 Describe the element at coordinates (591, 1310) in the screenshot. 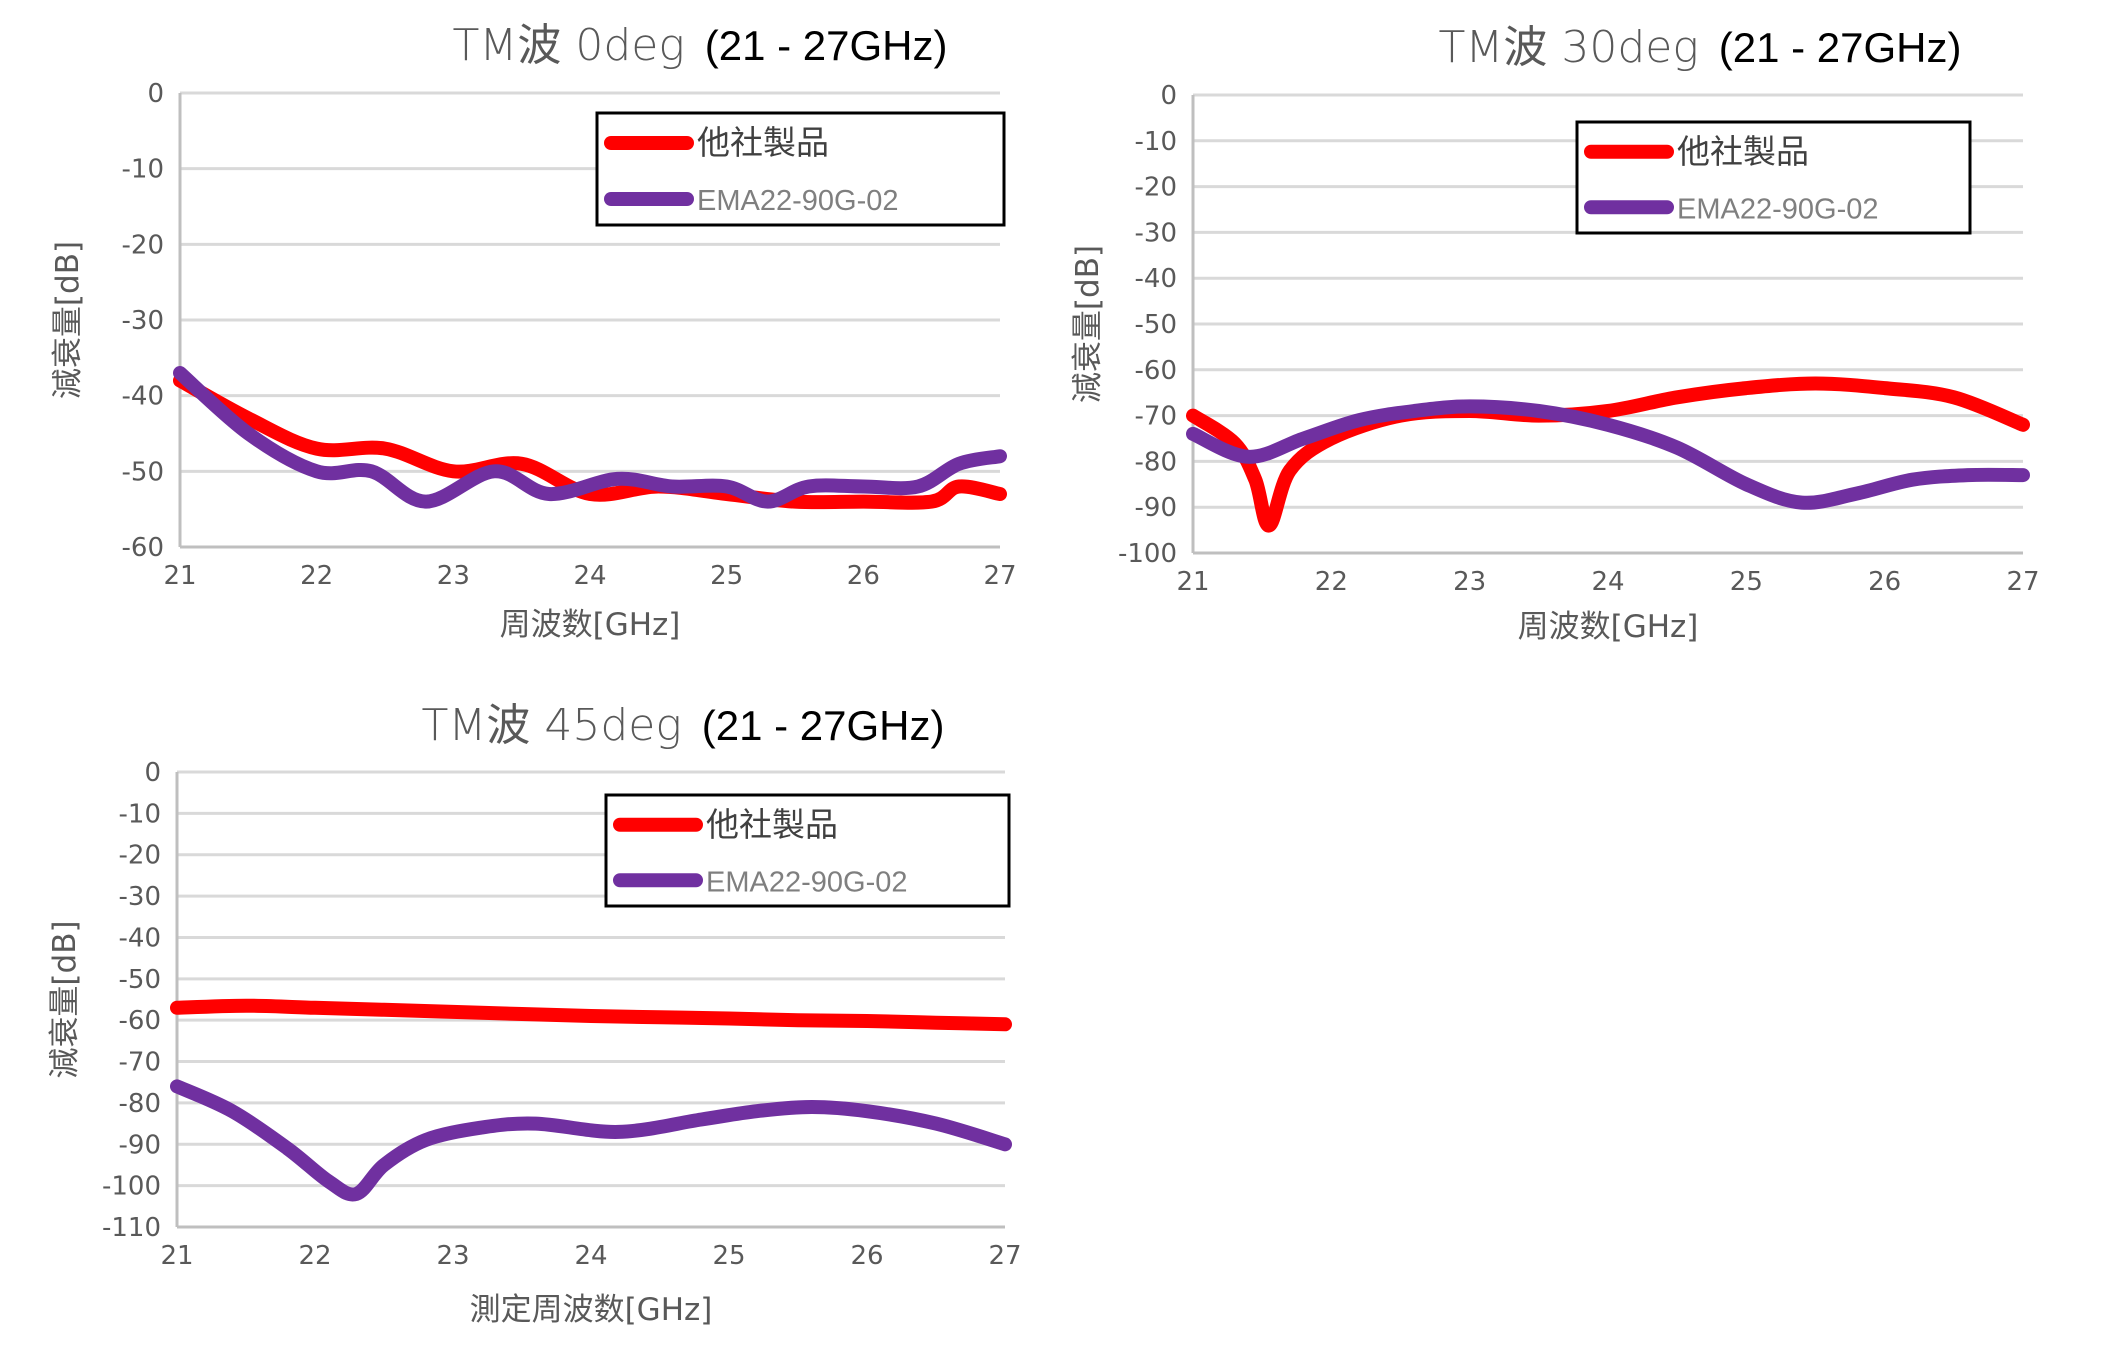

I see `x-axis-label: 測定周波数[GHz]` at that location.